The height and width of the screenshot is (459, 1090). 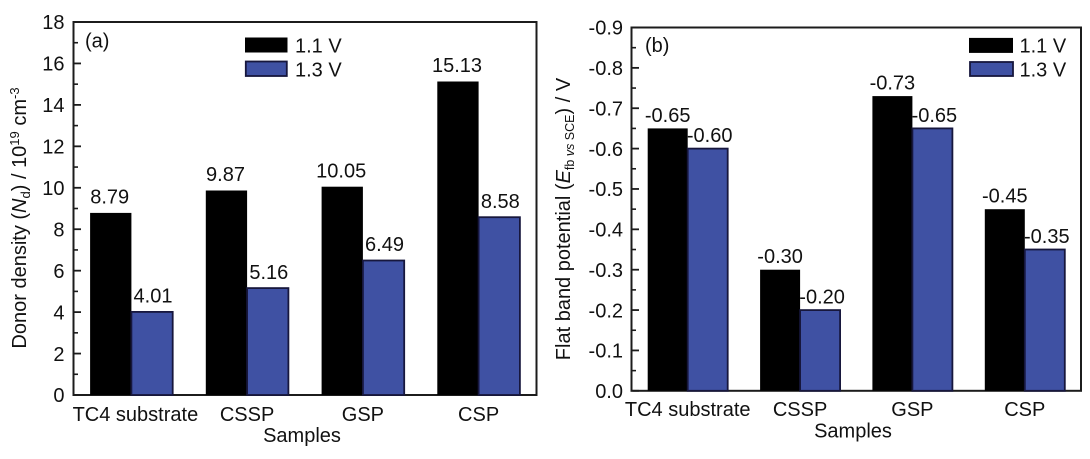 What do you see at coordinates (53, 148) in the screenshot?
I see `svg-text: 12` at bounding box center [53, 148].